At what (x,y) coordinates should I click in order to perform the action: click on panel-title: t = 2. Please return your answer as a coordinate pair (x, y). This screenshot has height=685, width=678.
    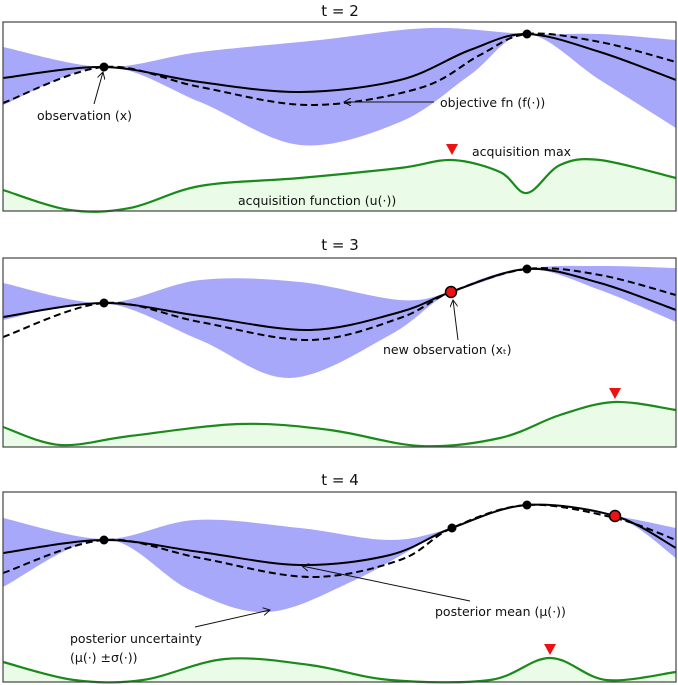
    Looking at the image, I should click on (340, 11).